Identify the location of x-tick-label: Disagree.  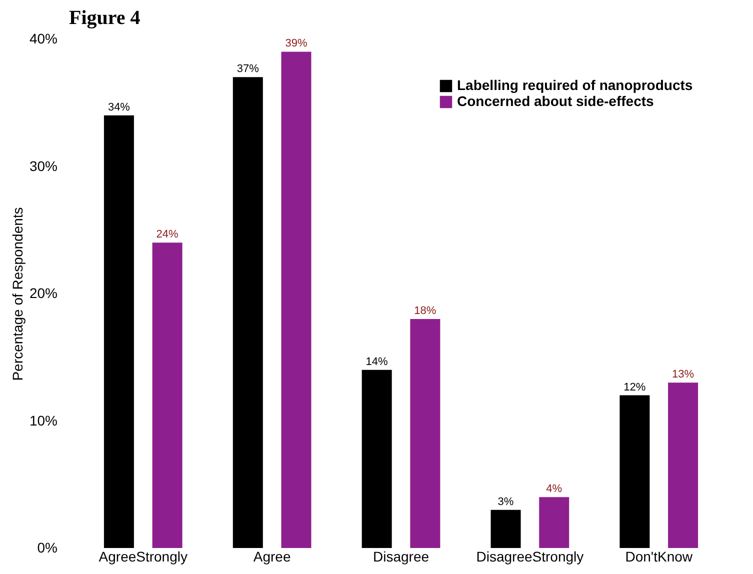
(401, 556).